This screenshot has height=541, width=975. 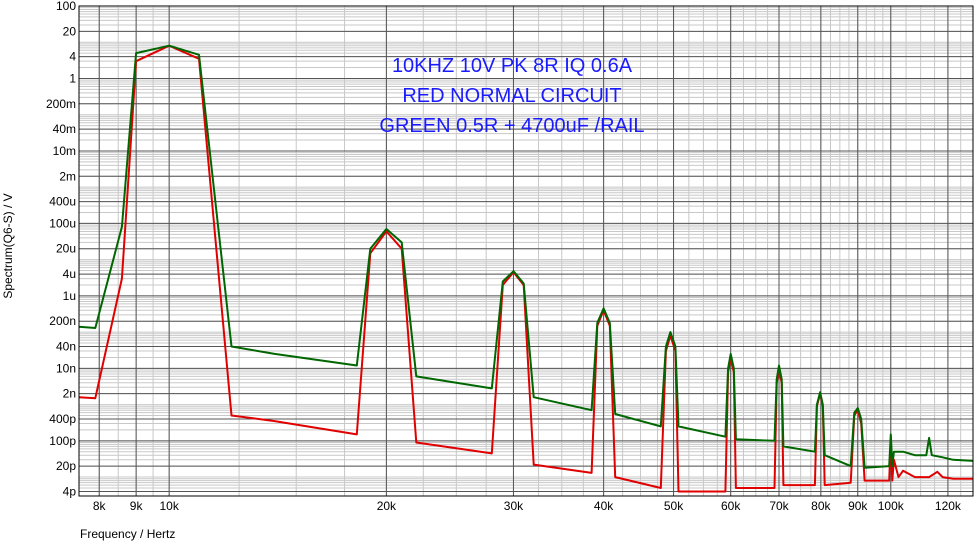 I want to click on y-tick-label: 40m, so click(x=64, y=129).